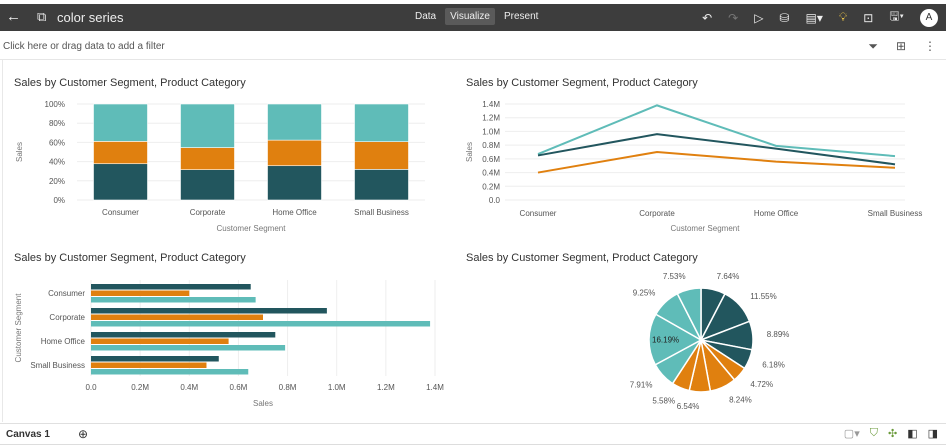 This screenshot has height=447, width=946. Describe the element at coordinates (288, 387) in the screenshot. I see `x-tick-label: 0.8M` at that location.